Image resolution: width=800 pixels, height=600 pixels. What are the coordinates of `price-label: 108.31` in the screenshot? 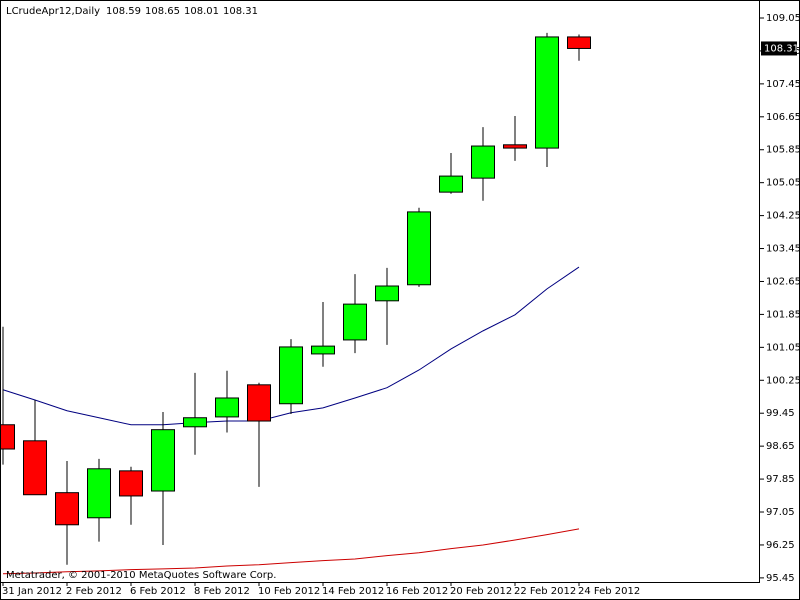 It's located at (781, 48).